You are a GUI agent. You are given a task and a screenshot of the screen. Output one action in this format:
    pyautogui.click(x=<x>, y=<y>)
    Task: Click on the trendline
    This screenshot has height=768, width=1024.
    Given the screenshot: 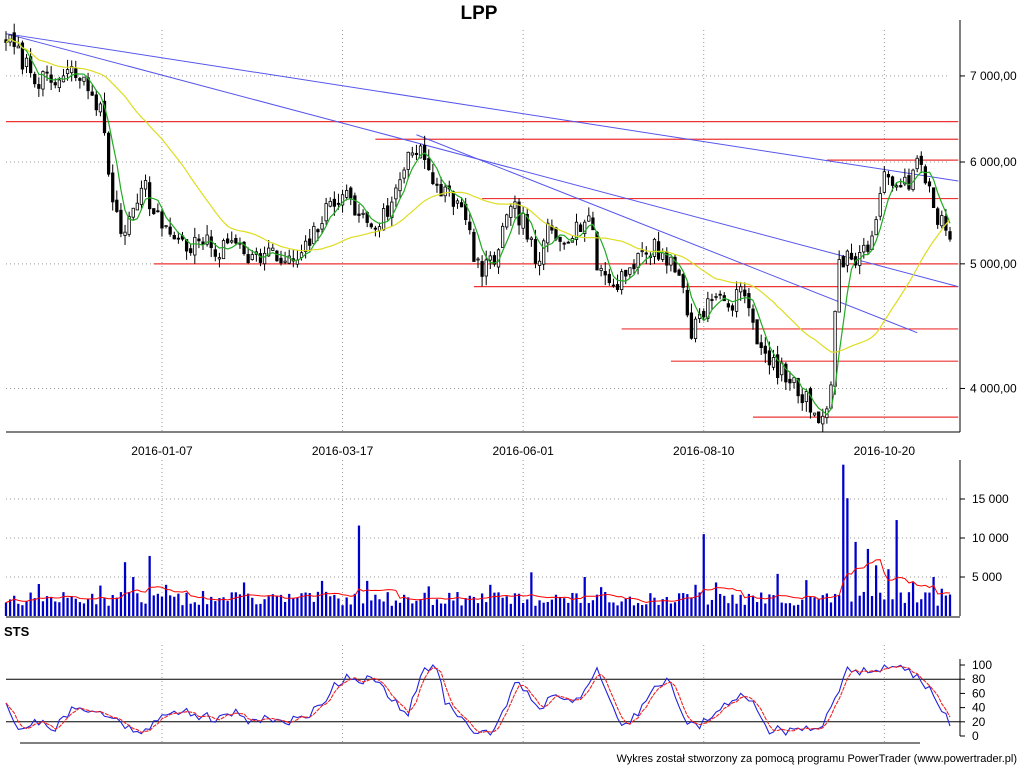 What is the action you would take?
    pyautogui.click(x=667, y=234)
    